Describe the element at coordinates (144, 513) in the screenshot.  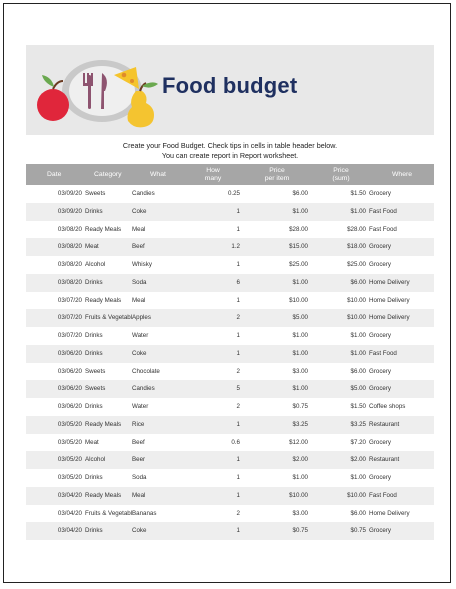
I see `cell-what: Bananas` at that location.